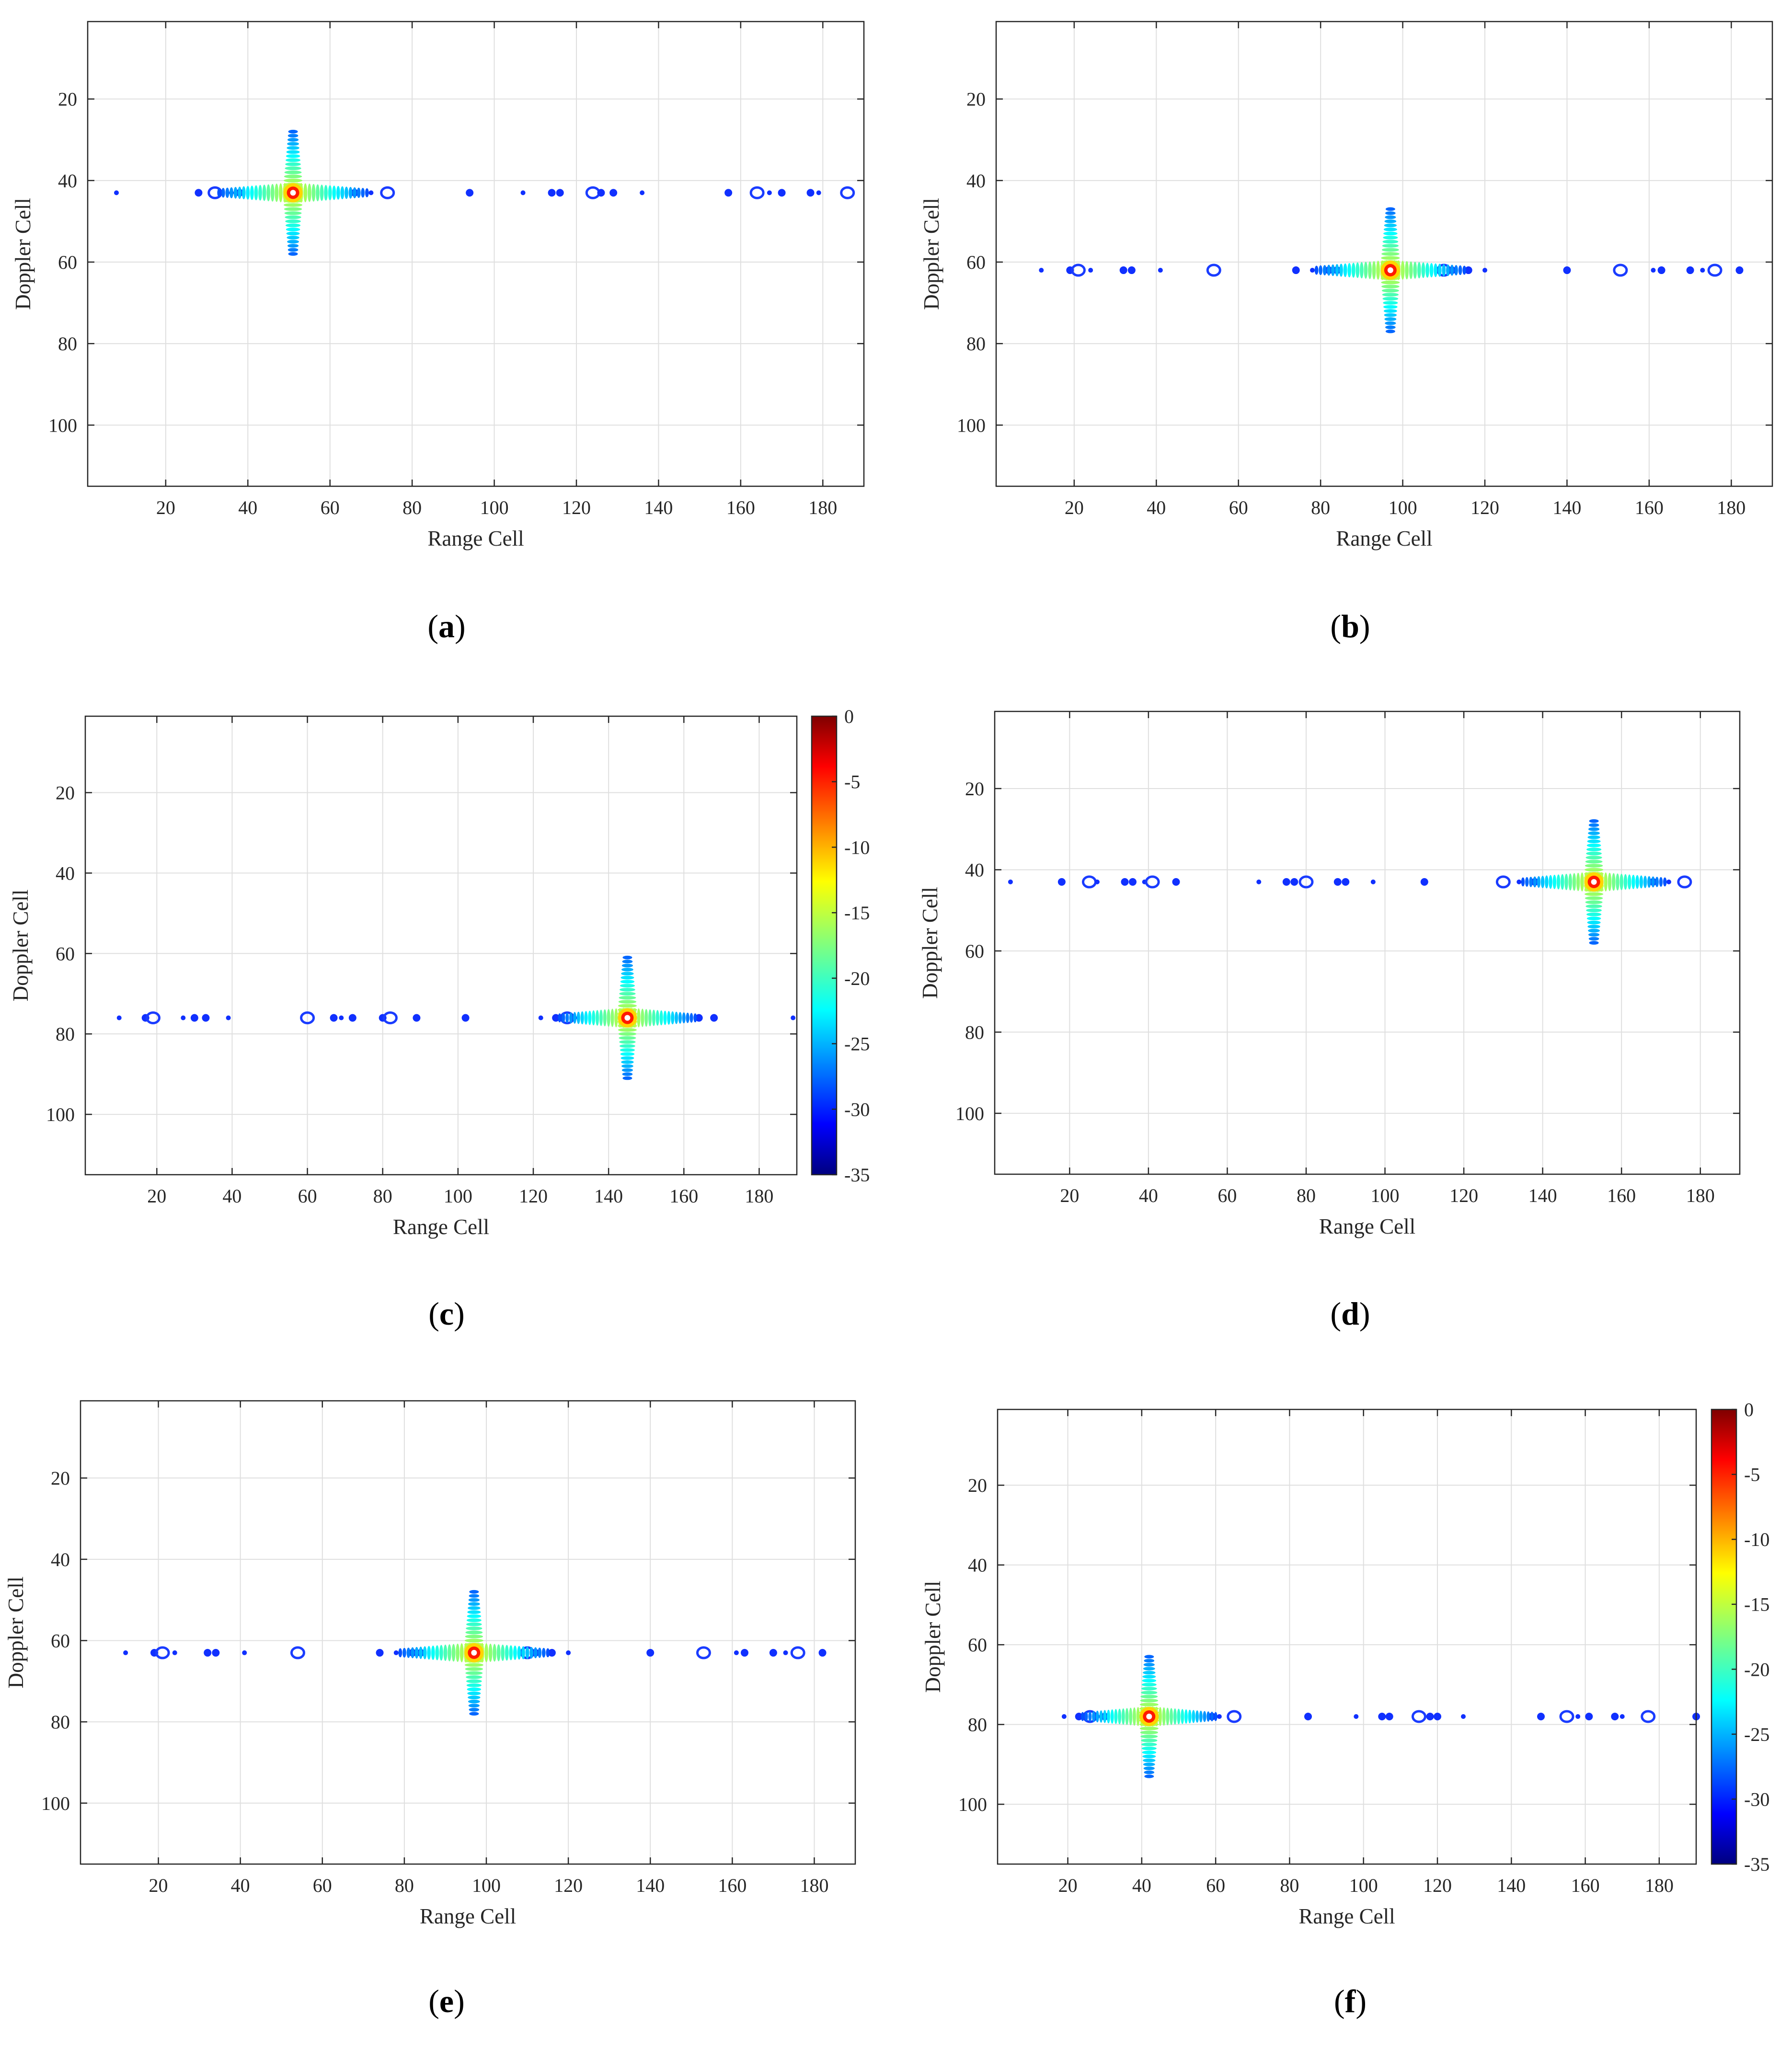  What do you see at coordinates (857, 1044) in the screenshot?
I see `colorbar-tick-label: -25` at bounding box center [857, 1044].